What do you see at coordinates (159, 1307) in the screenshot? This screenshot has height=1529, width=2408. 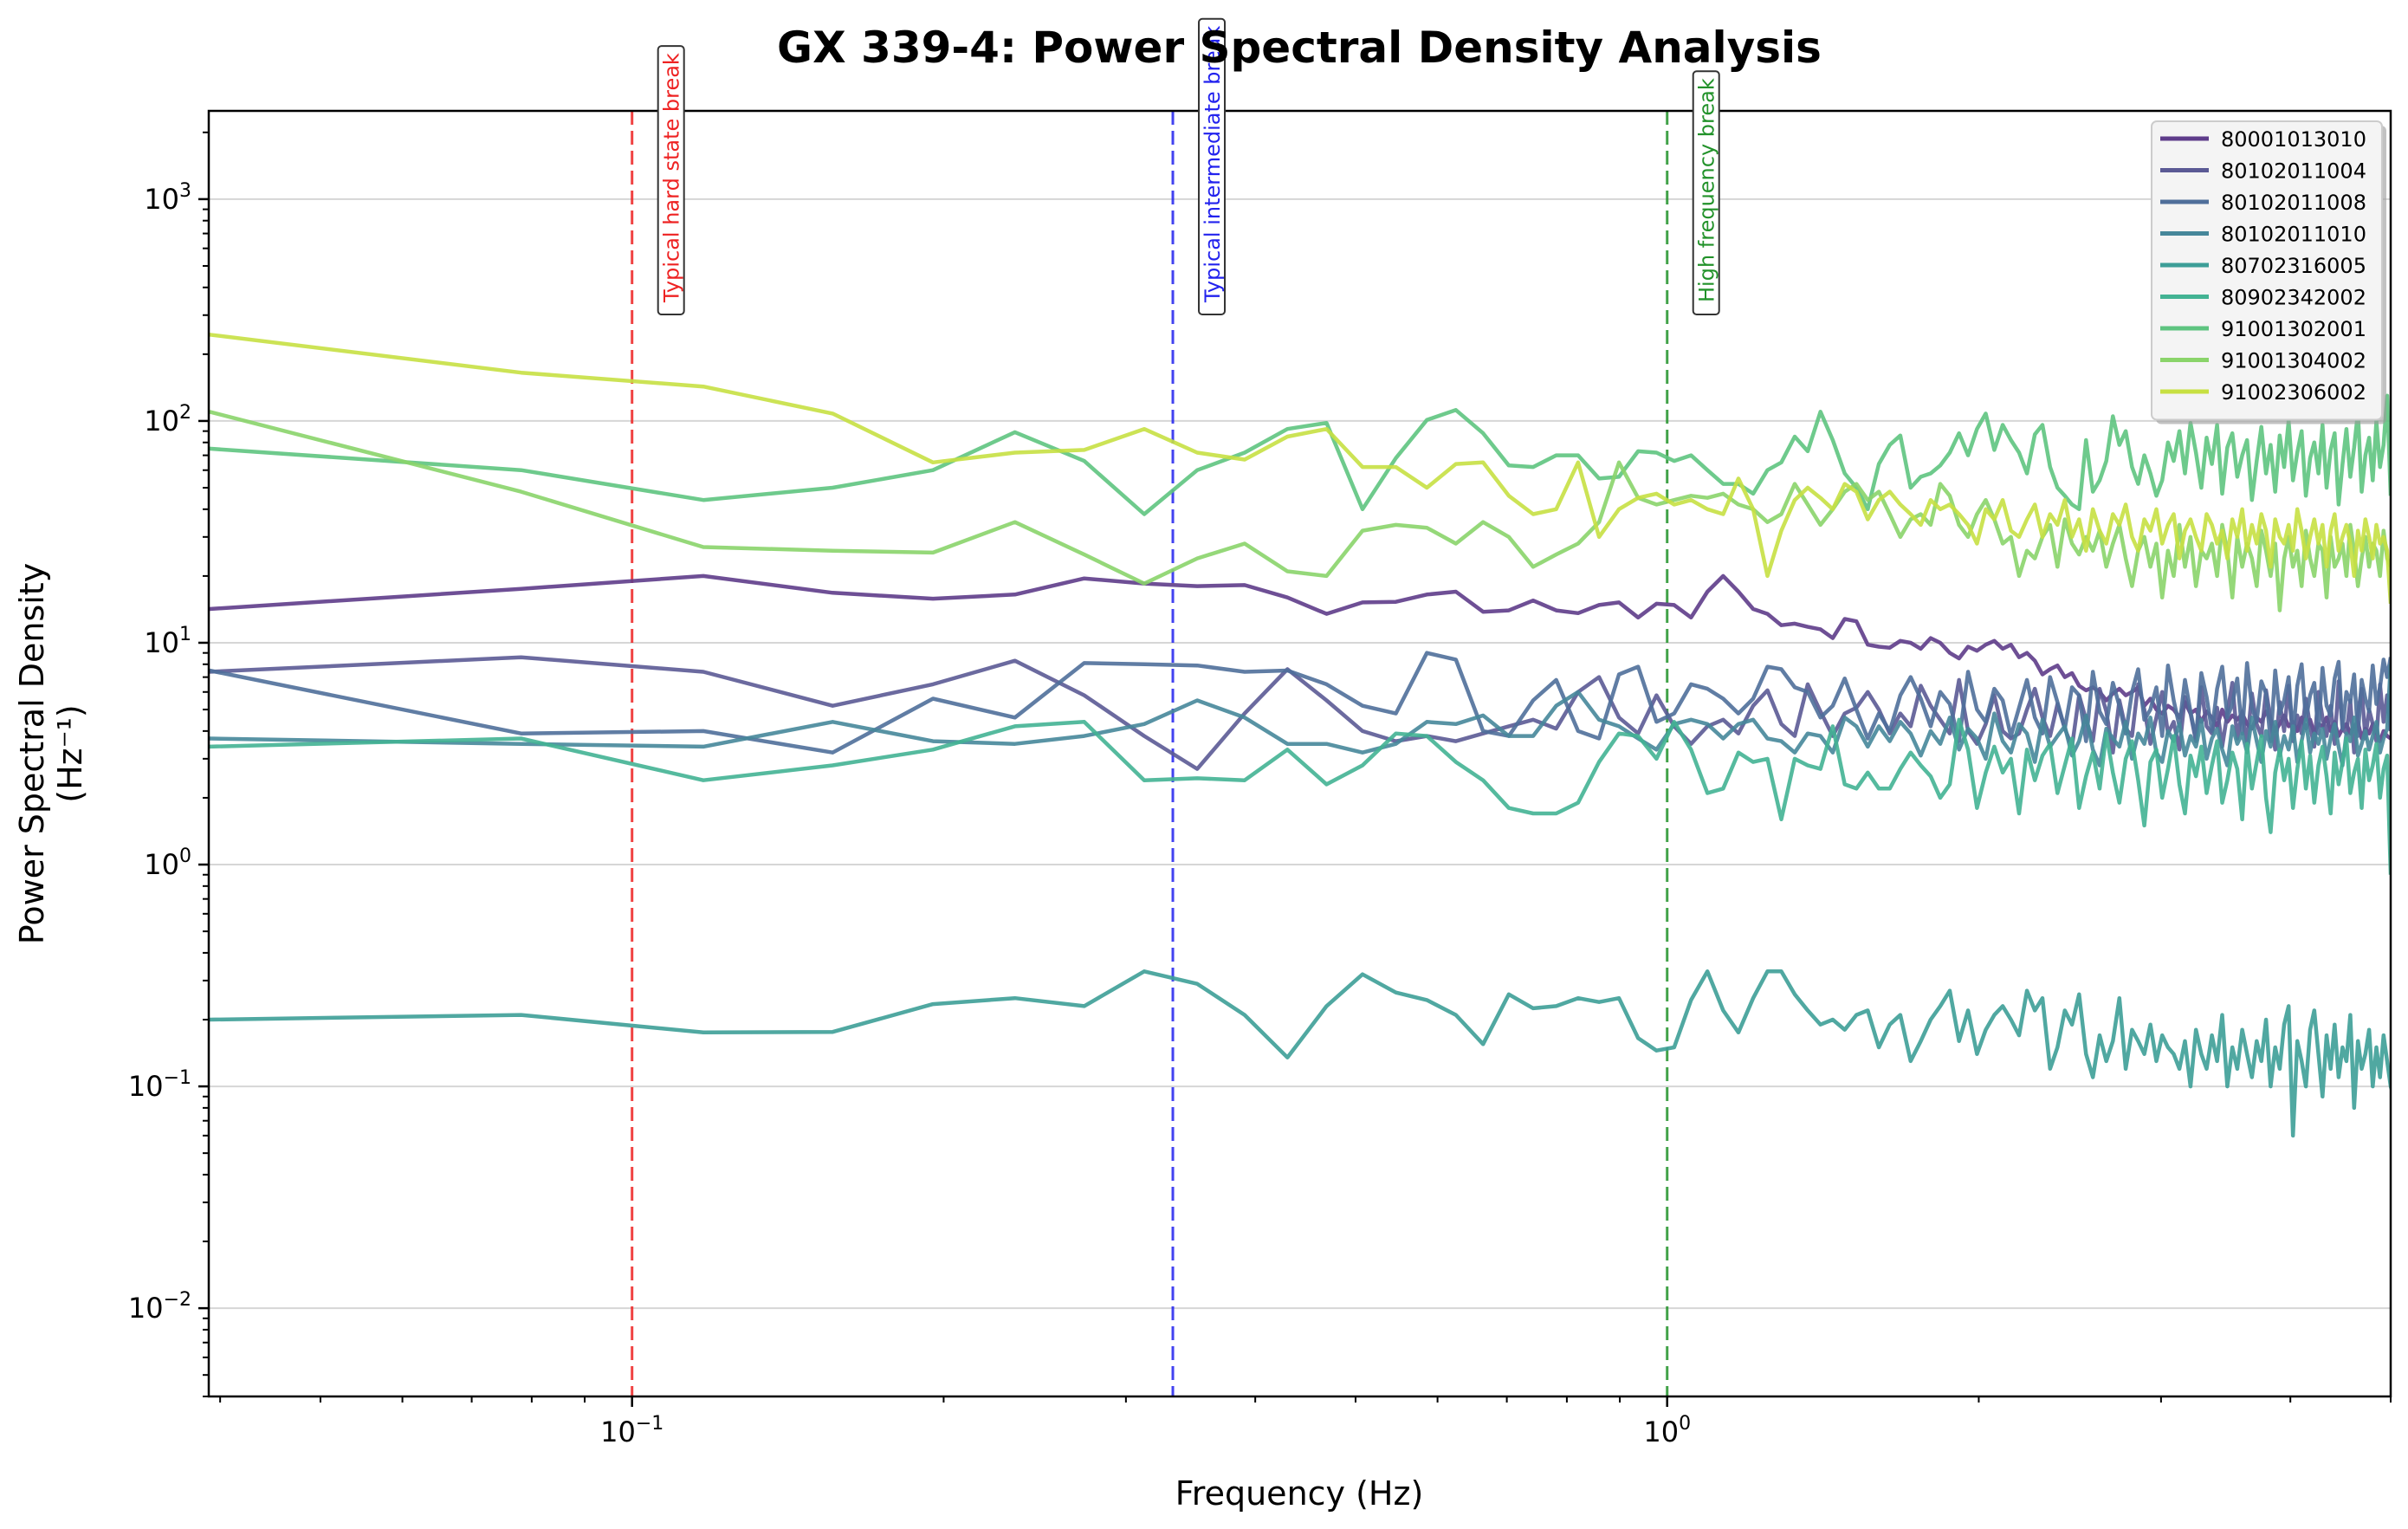 I see `y-tick-label: 10⁻²` at bounding box center [159, 1307].